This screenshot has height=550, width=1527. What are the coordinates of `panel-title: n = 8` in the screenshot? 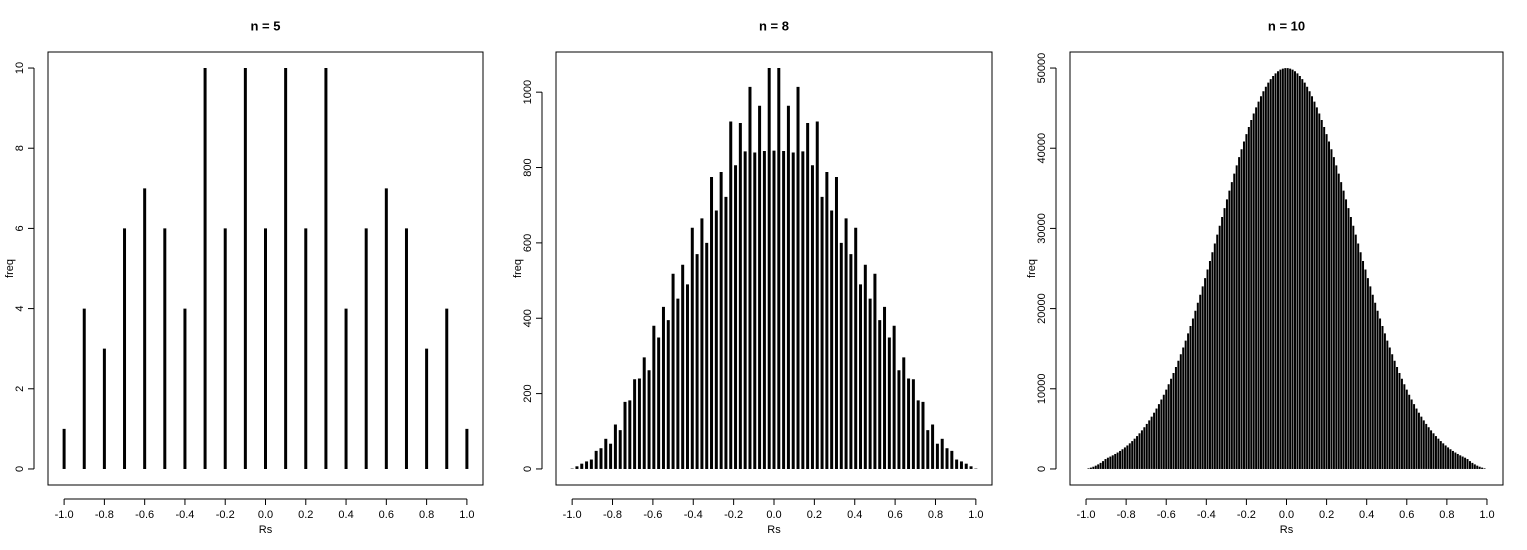 It's located at (774, 25).